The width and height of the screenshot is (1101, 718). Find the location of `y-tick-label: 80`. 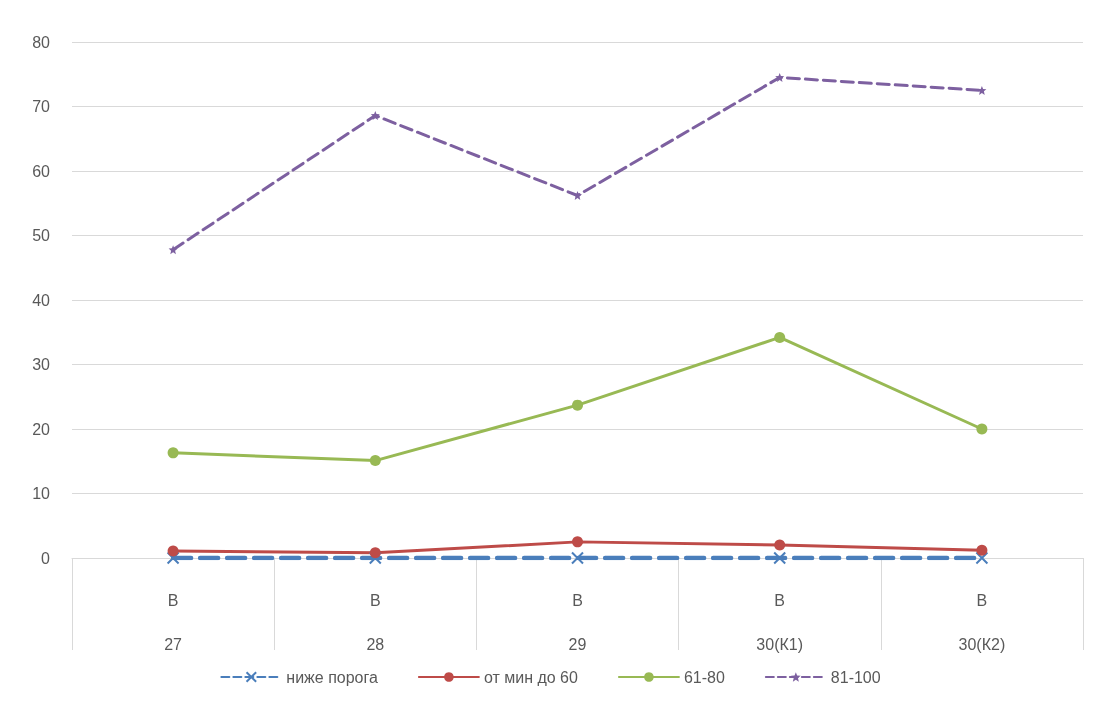

y-tick-label: 80 is located at coordinates (41, 42).